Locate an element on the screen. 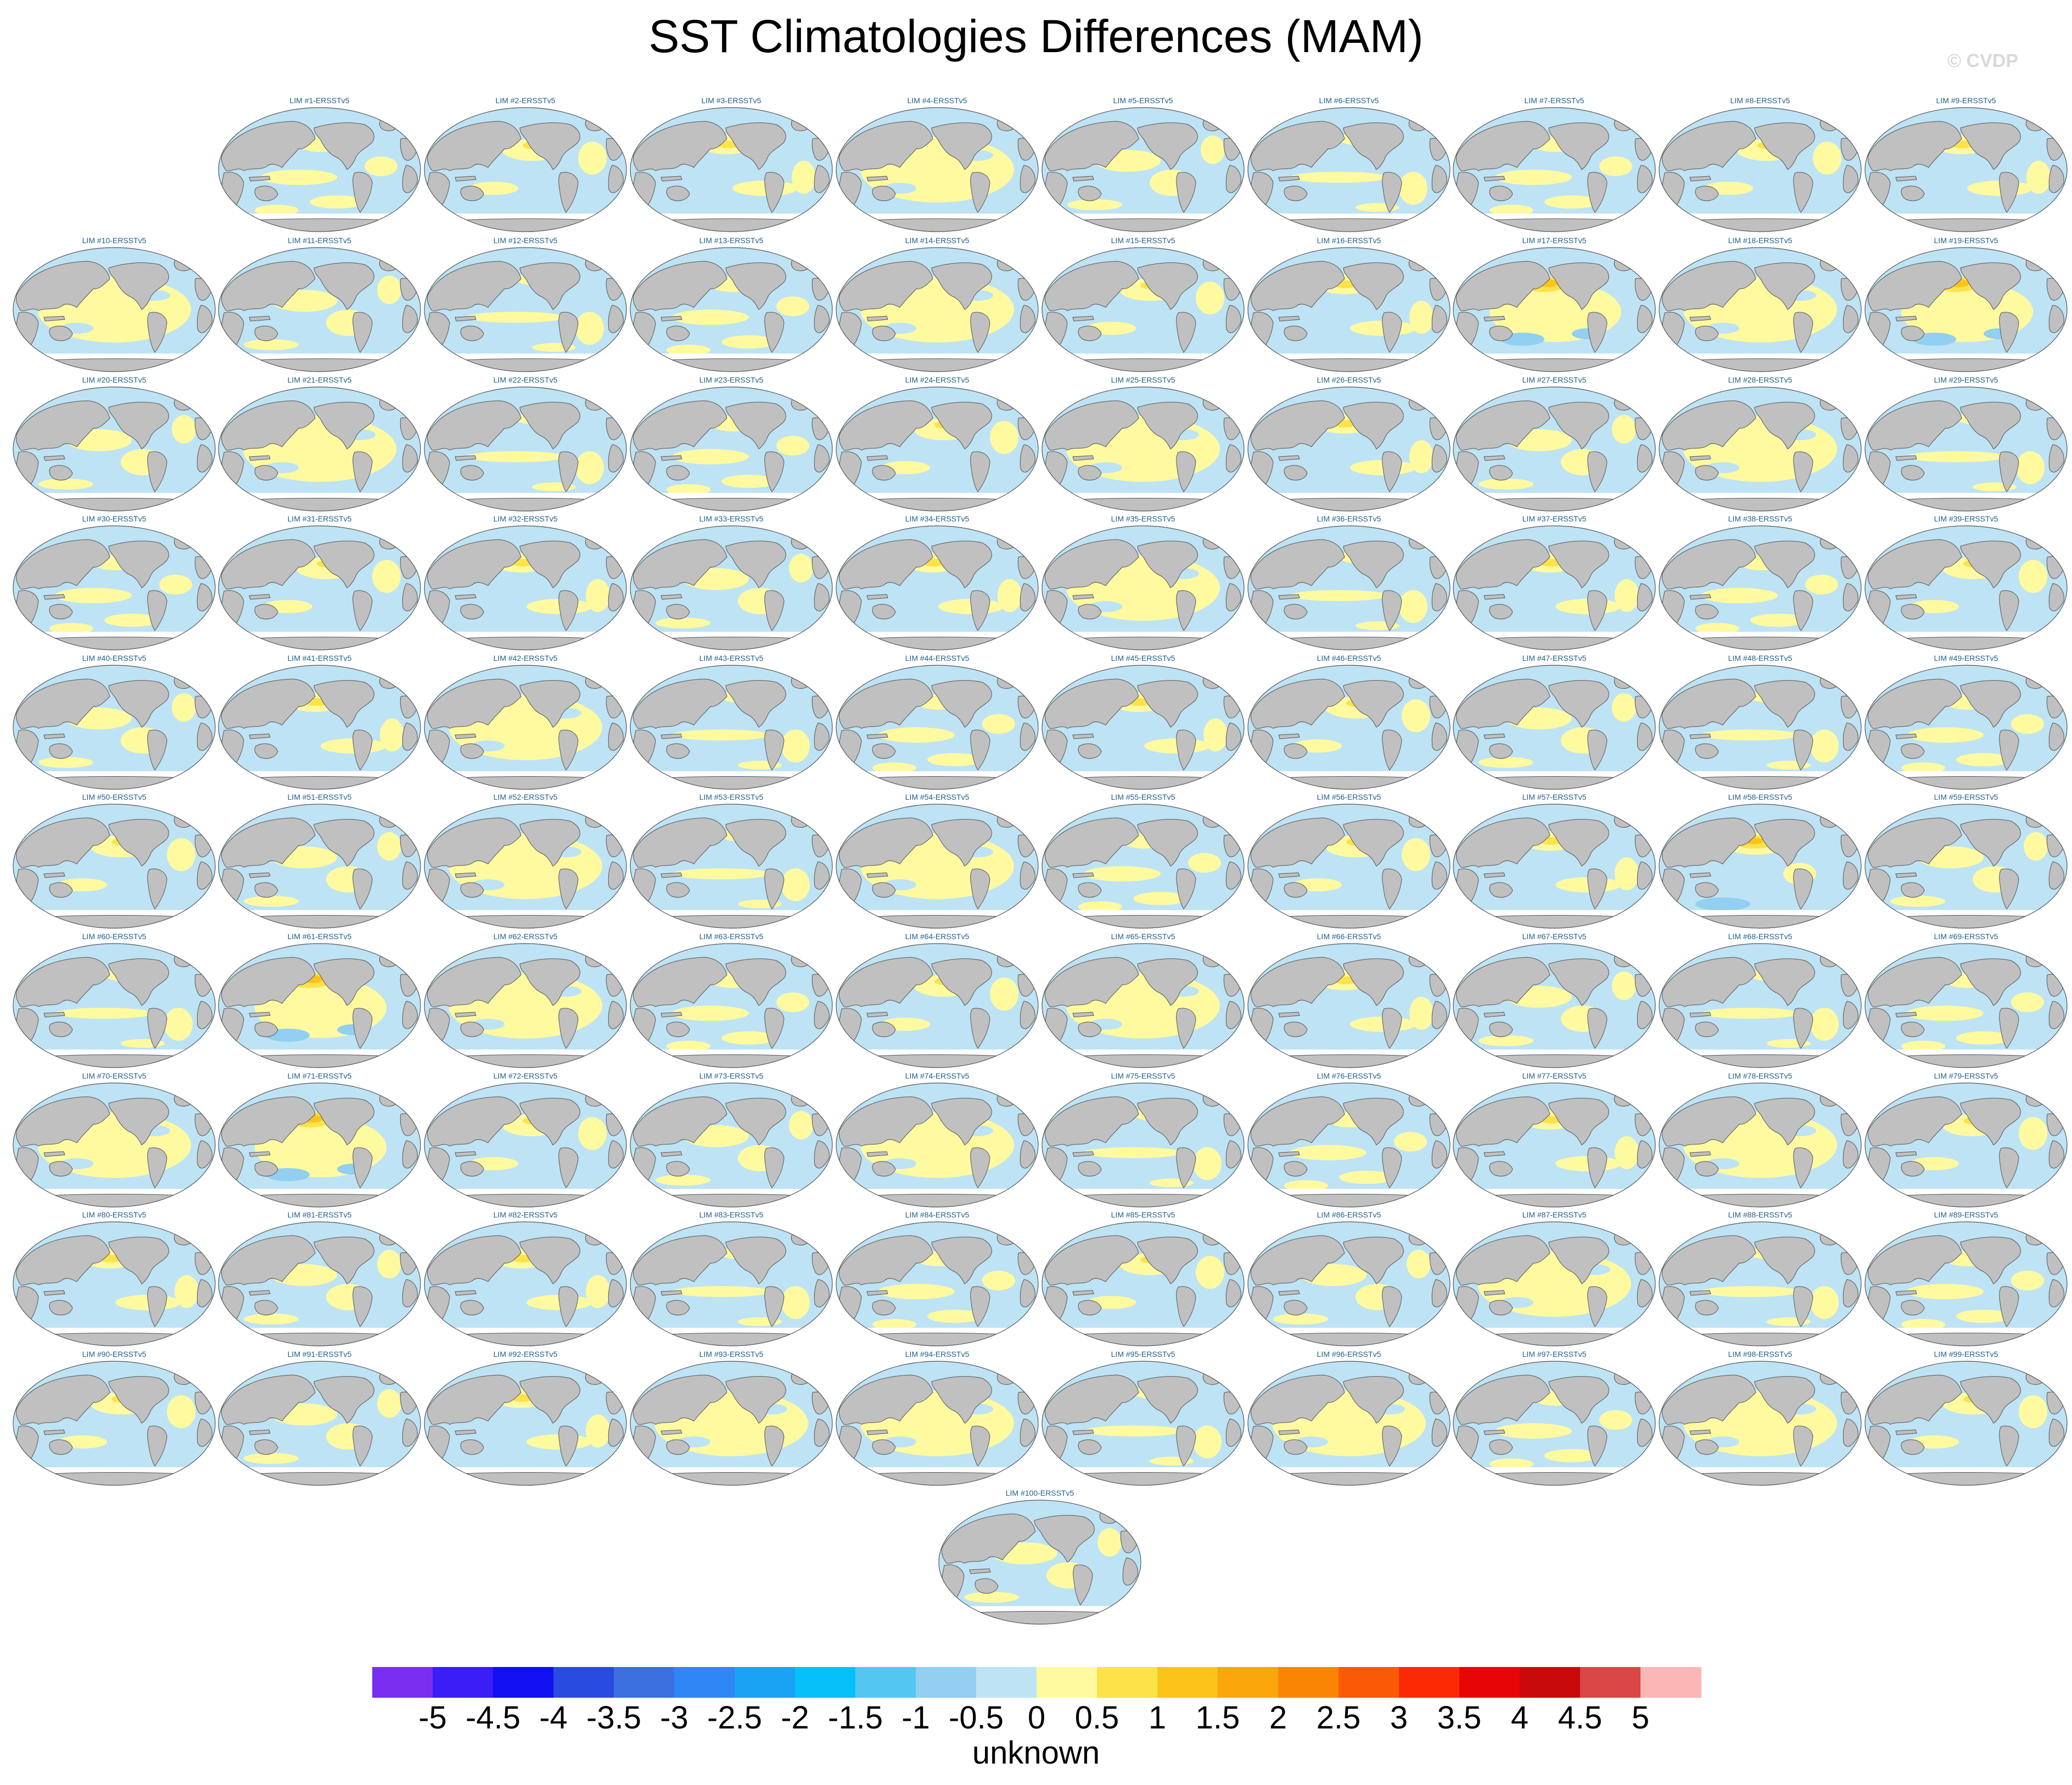  colorbar-tick-label: 2.5 is located at coordinates (1338, 1718).